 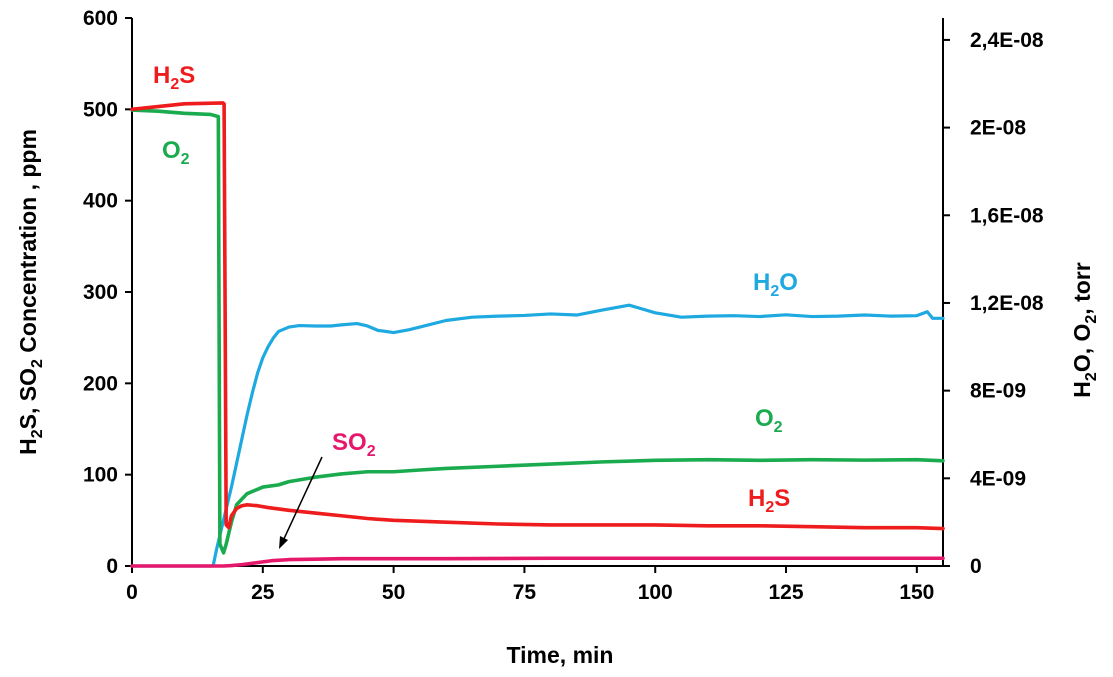 What do you see at coordinates (112, 566) in the screenshot?
I see `y-left-tick-label: 0` at bounding box center [112, 566].